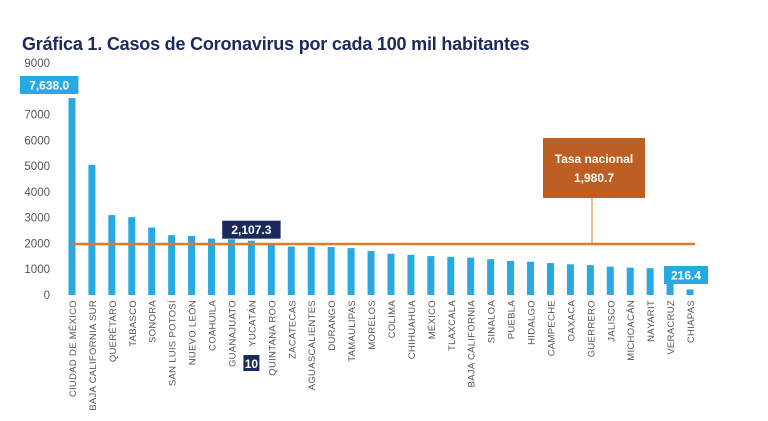 This screenshot has height=421, width=768. What do you see at coordinates (37, 116) in the screenshot?
I see `y-tick-label: 7000` at bounding box center [37, 116].